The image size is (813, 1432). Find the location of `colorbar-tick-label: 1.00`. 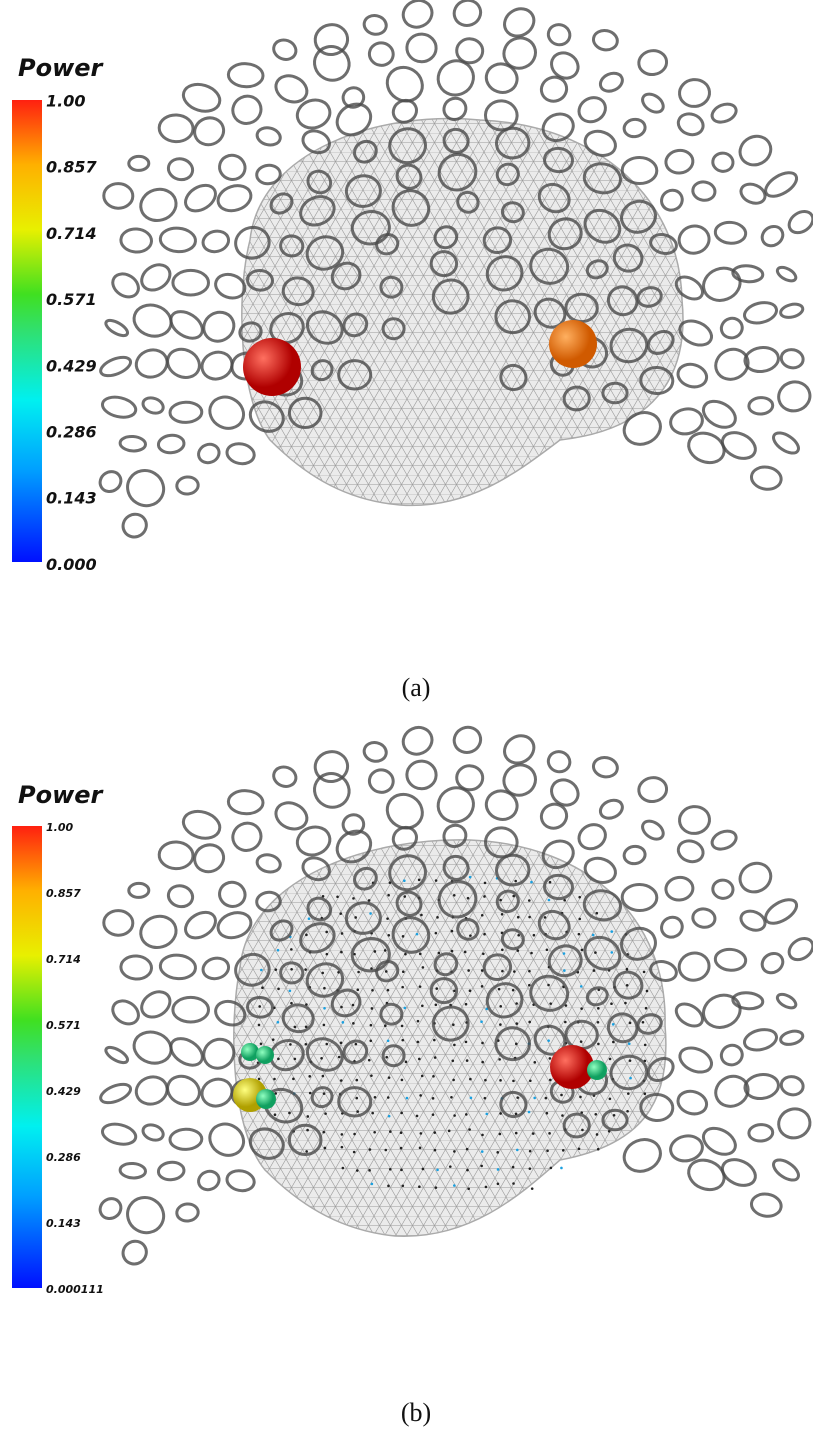

colorbar-tick-label: 1.00 is located at coordinates (65, 101).